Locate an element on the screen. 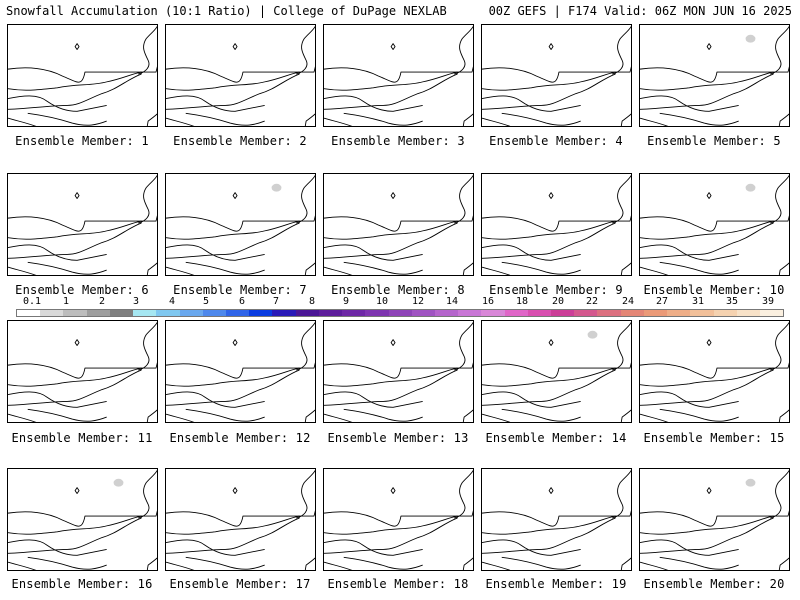 The image size is (800, 600). colorbar-tick-label: 31 is located at coordinates (698, 301).